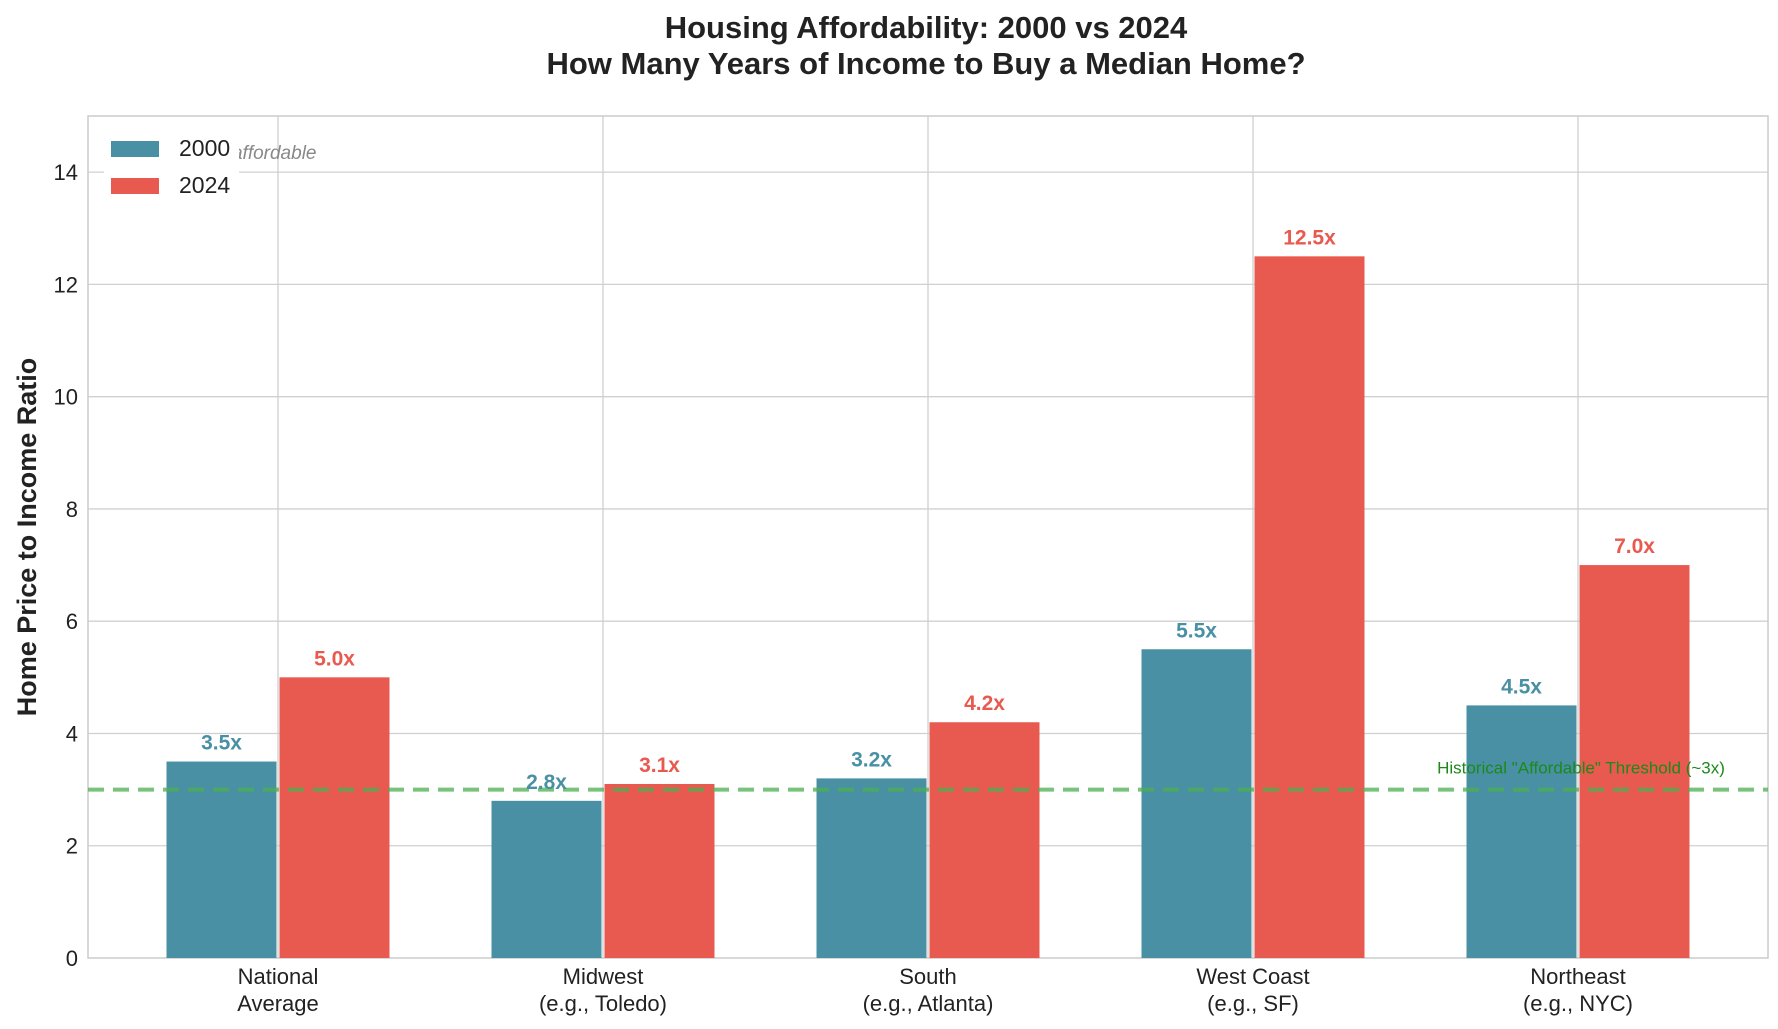 Image resolution: width=1778 pixels, height=1029 pixels. I want to click on y-tick-label: 12, so click(66, 284).